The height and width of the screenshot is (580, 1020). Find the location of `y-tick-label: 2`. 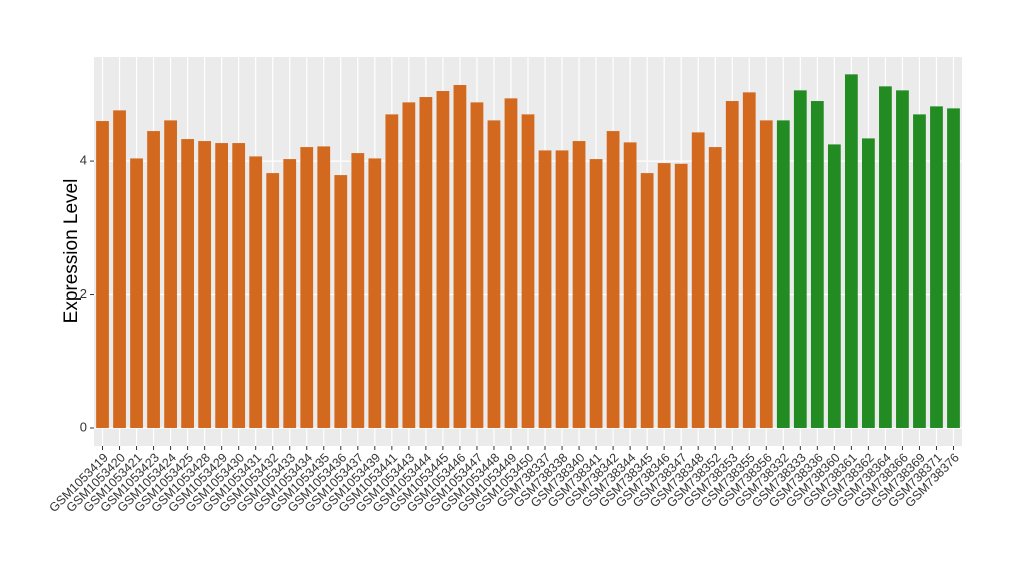

y-tick-label: 2 is located at coordinates (83, 293).